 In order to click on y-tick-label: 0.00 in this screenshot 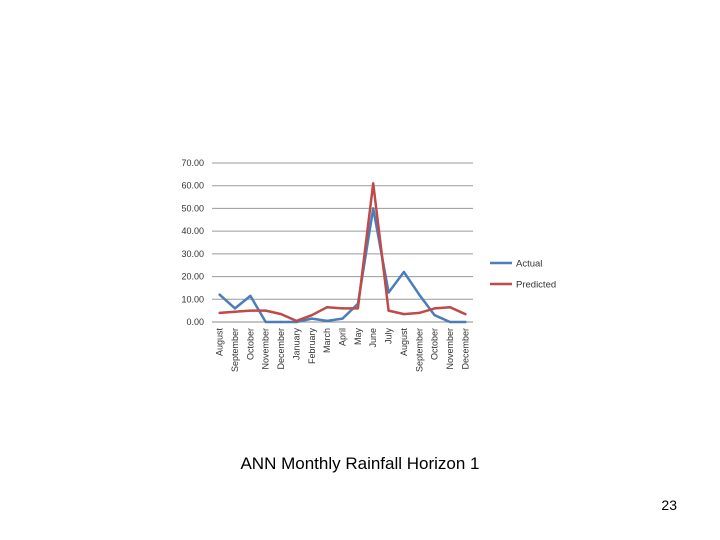, I will do `click(195, 322)`.